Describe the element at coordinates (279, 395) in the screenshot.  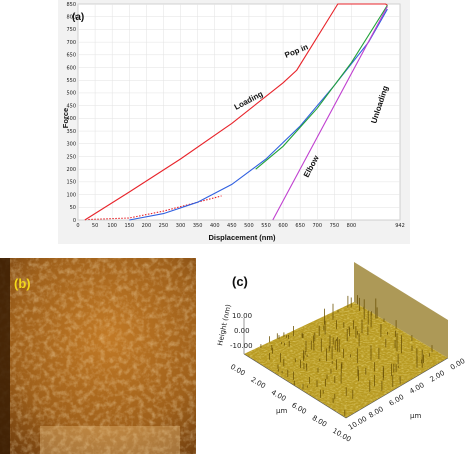
I see `y-tick-label: 4.00` at that location.